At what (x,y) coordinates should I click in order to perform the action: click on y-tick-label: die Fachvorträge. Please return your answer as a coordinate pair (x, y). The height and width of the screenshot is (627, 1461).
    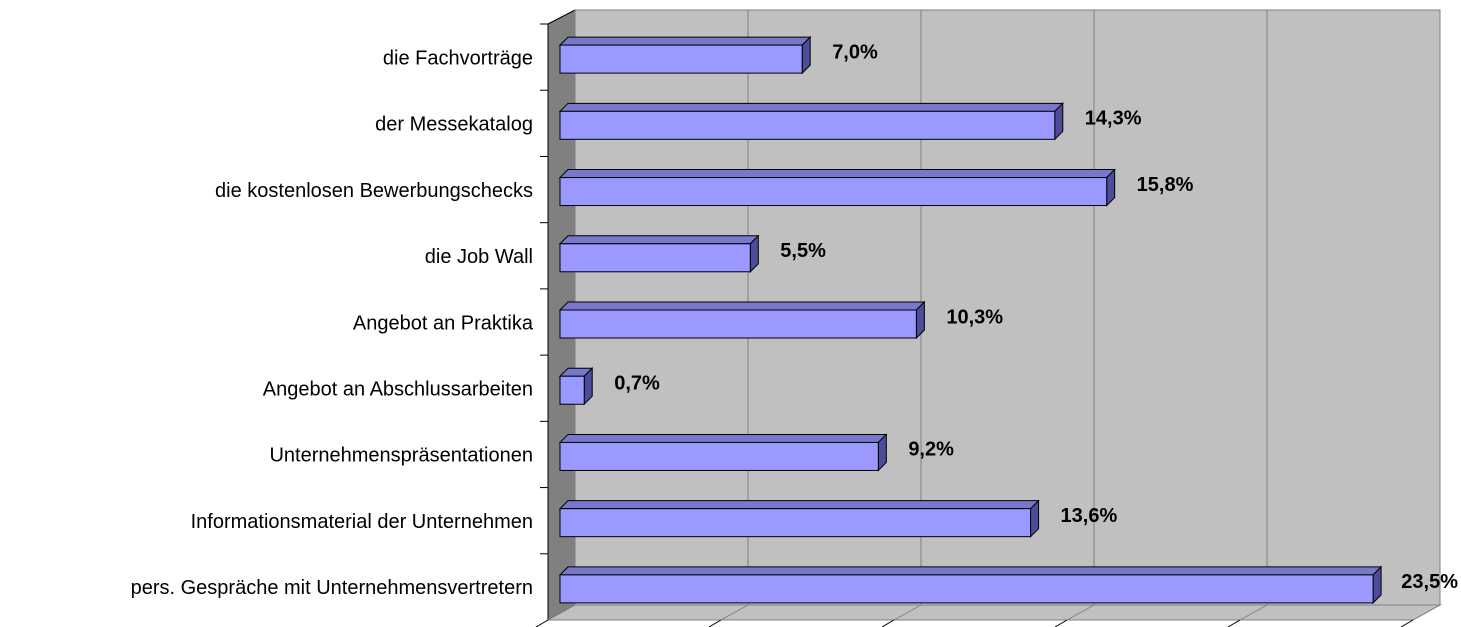
    Looking at the image, I should click on (458, 58).